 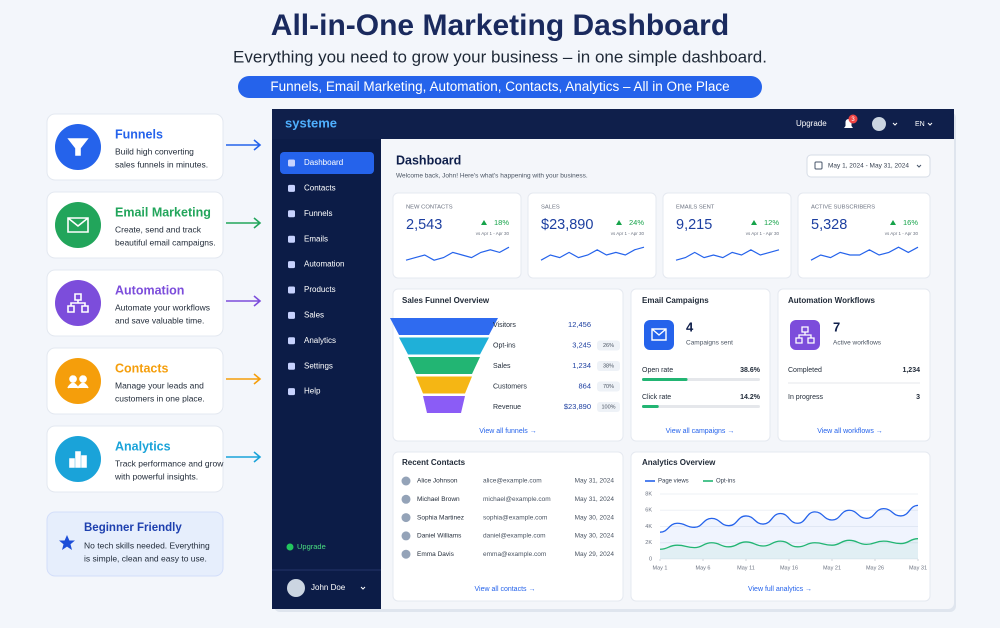 I want to click on feature-title: Automation, so click(x=149, y=290).